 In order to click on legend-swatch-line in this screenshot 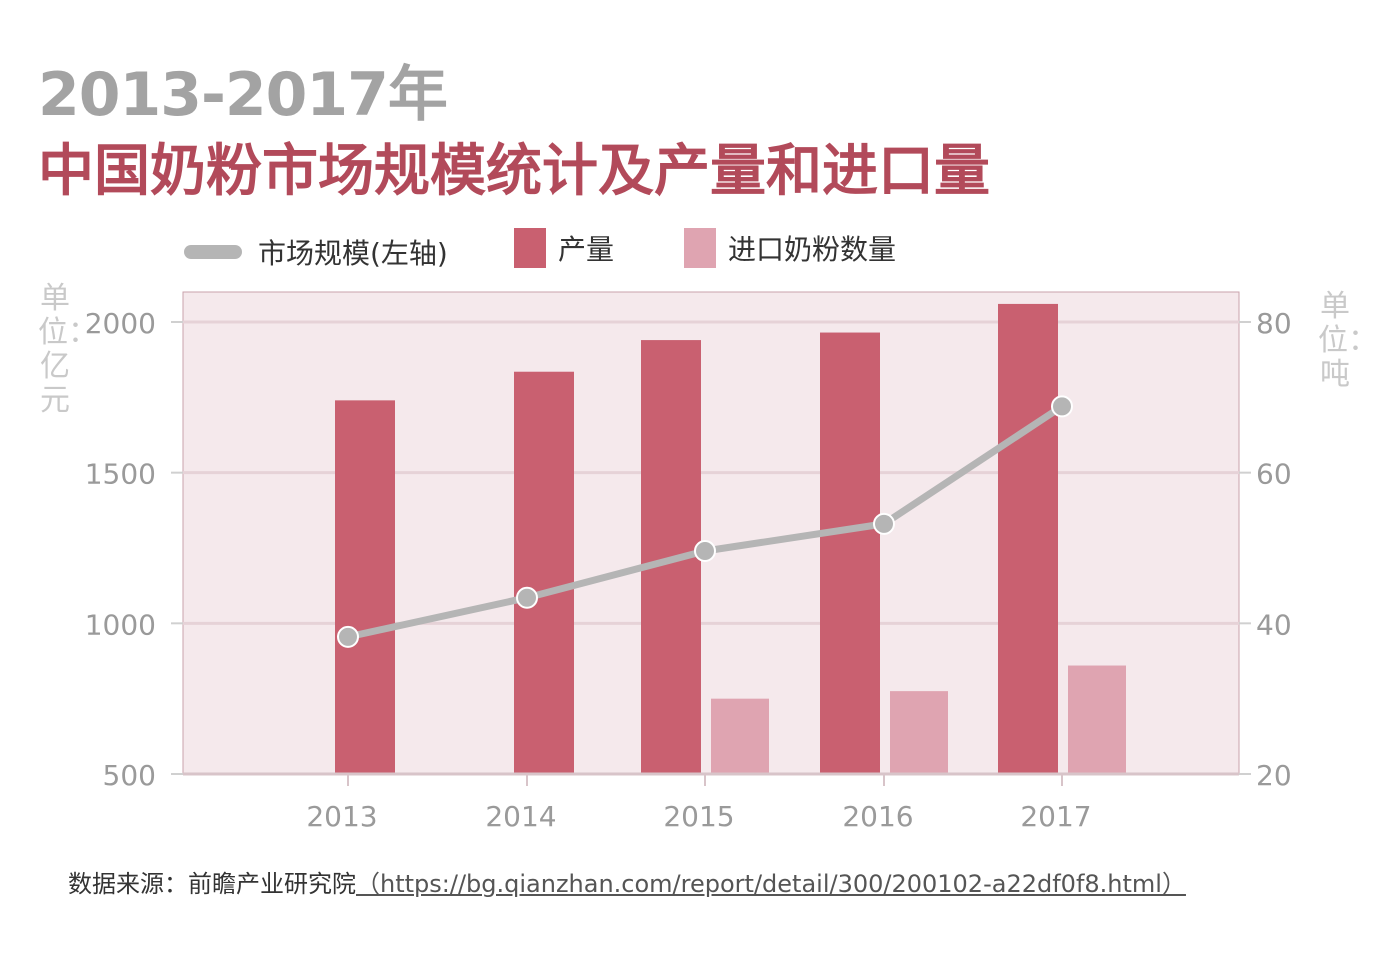, I will do `click(213, 252)`.